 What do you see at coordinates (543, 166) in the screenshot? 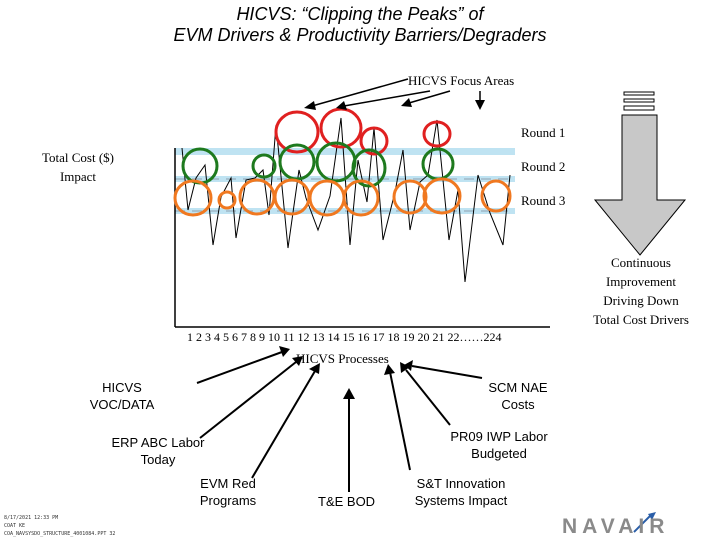
I see `round-2-label: Round 2` at bounding box center [543, 166].